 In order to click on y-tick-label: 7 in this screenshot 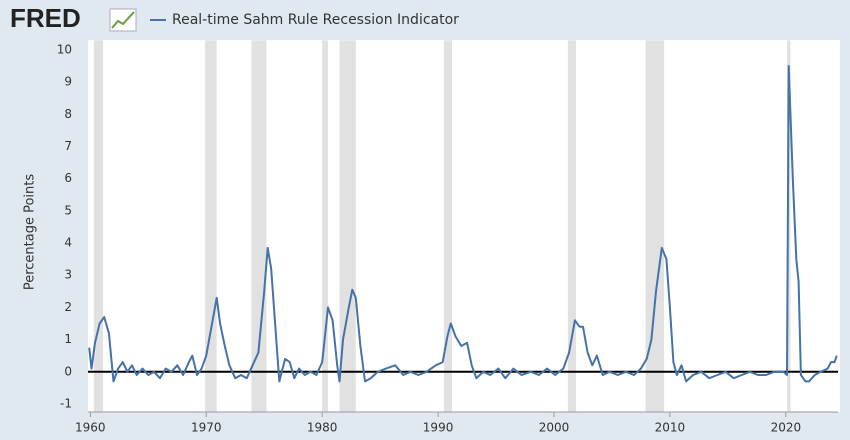, I will do `click(68, 146)`.